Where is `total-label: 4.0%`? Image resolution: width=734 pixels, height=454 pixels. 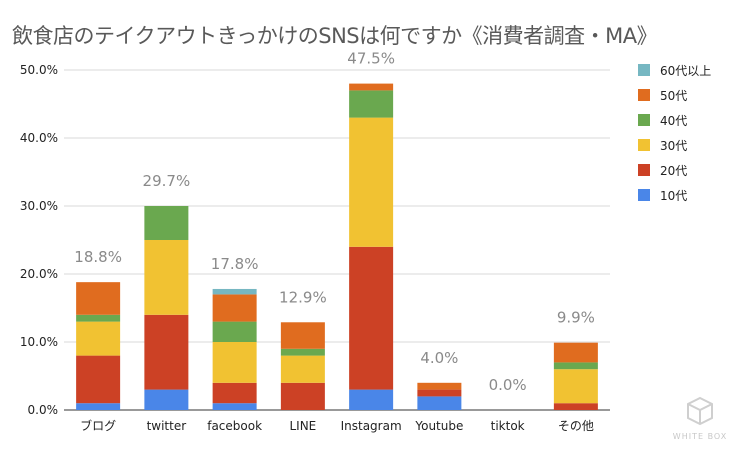 total-label: 4.0% is located at coordinates (439, 358).